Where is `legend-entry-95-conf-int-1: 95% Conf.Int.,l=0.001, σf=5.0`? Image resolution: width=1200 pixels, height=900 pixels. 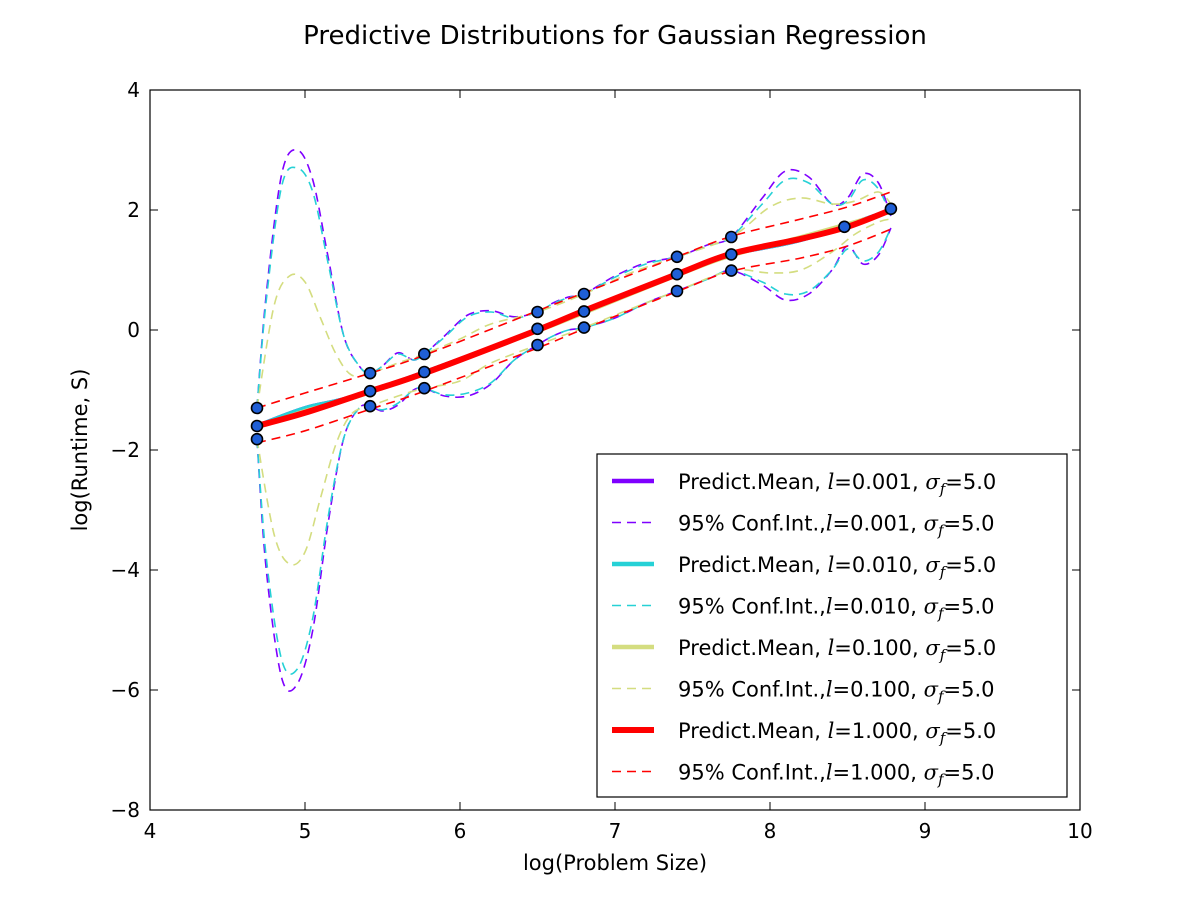
legend-entry-95-conf-int-1: 95% Conf.Int.,l=0.001, σf=5.0 is located at coordinates (803, 526).